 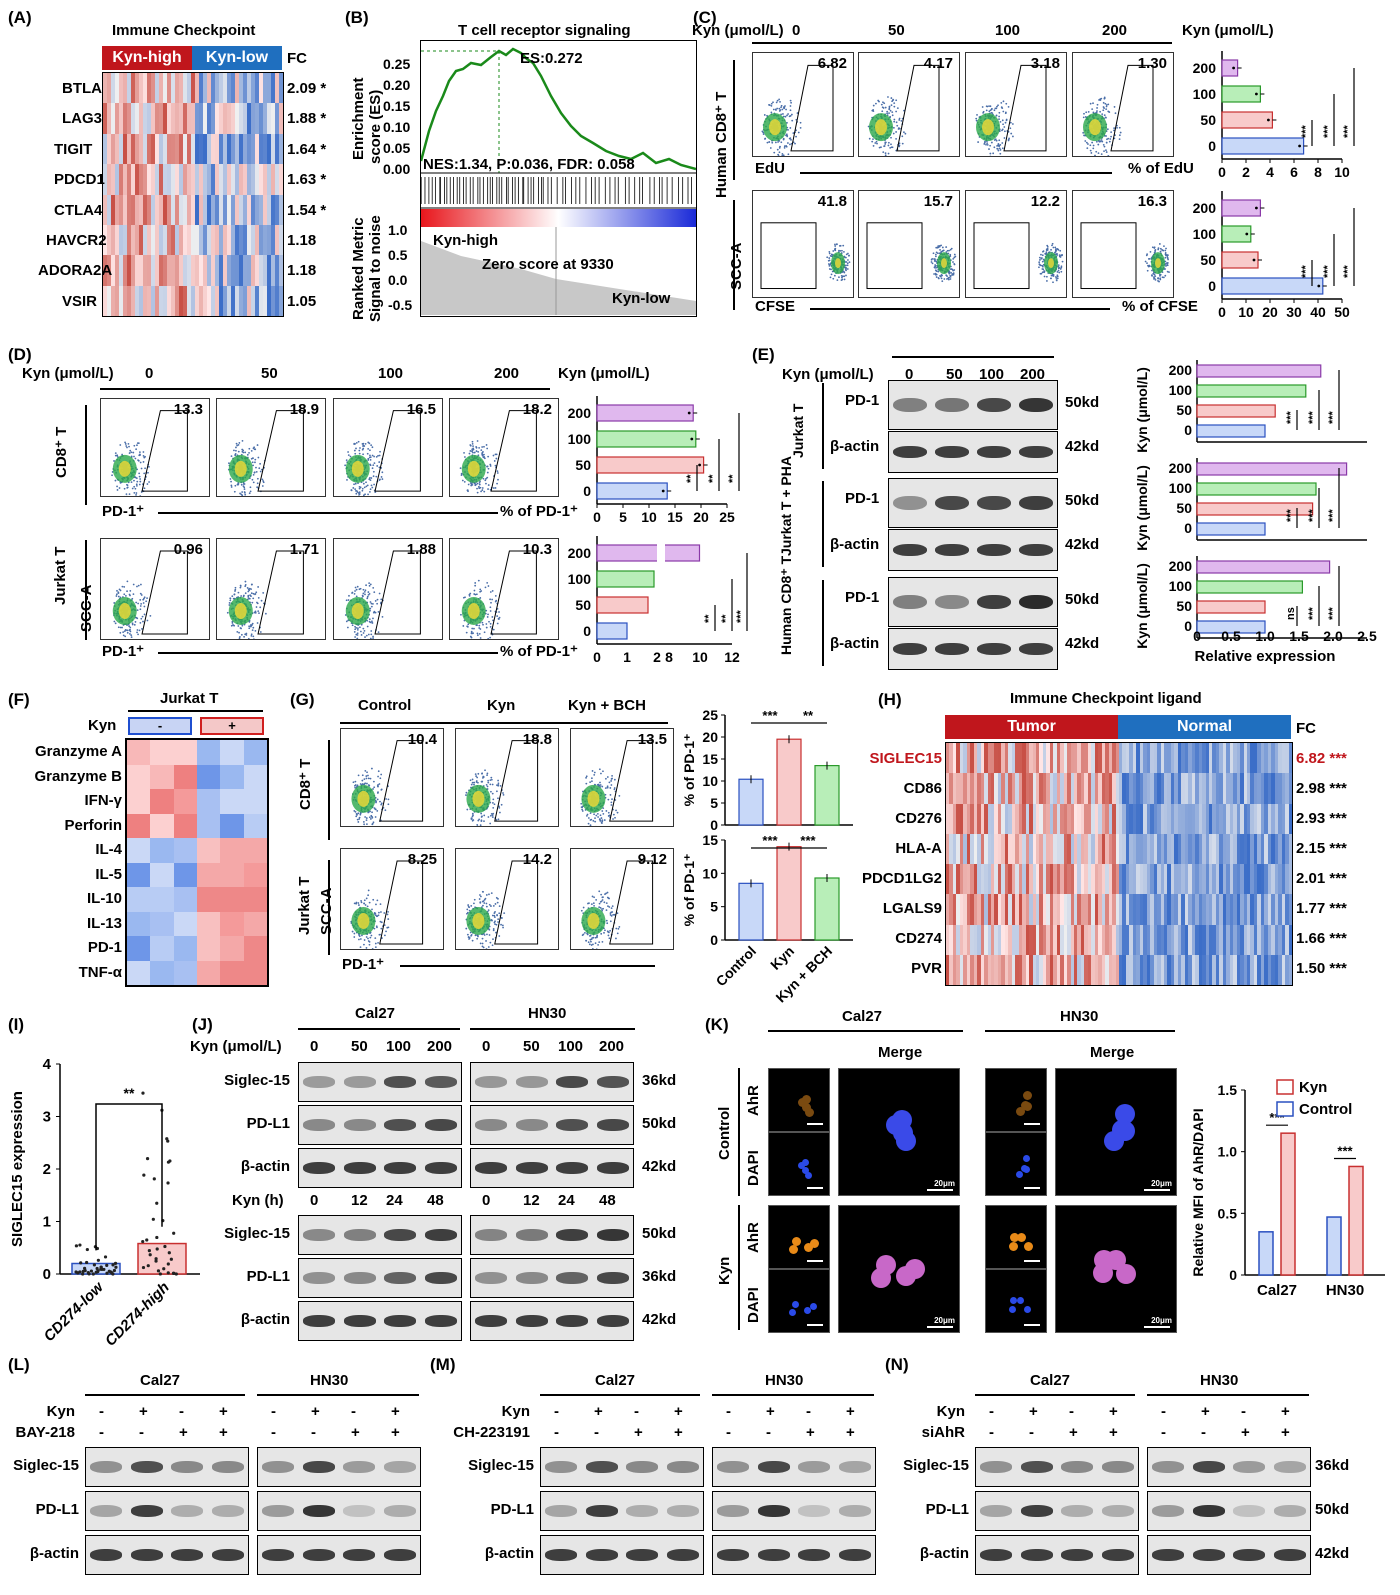 What do you see at coordinates (799, 1237) in the screenshot?
I see `k-ahr-image` at bounding box center [799, 1237].